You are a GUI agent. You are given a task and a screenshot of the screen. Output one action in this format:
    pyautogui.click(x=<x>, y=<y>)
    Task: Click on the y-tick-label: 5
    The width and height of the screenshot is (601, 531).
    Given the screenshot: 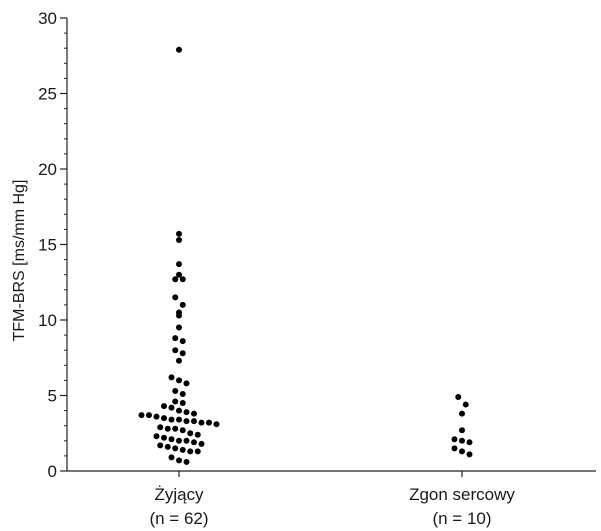 What is the action you would take?
    pyautogui.click(x=52, y=396)
    